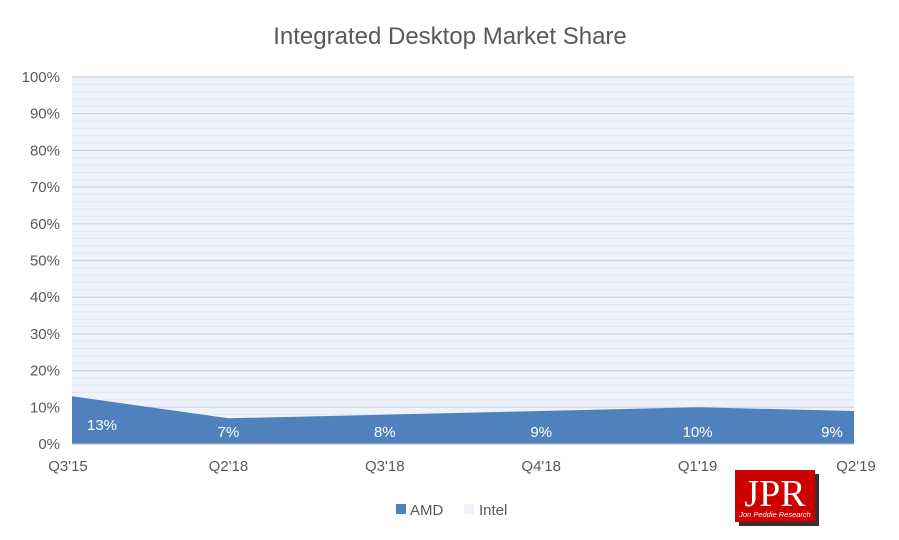 The image size is (899, 540). What do you see at coordinates (229, 432) in the screenshot?
I see `data-label-amd: 7%` at bounding box center [229, 432].